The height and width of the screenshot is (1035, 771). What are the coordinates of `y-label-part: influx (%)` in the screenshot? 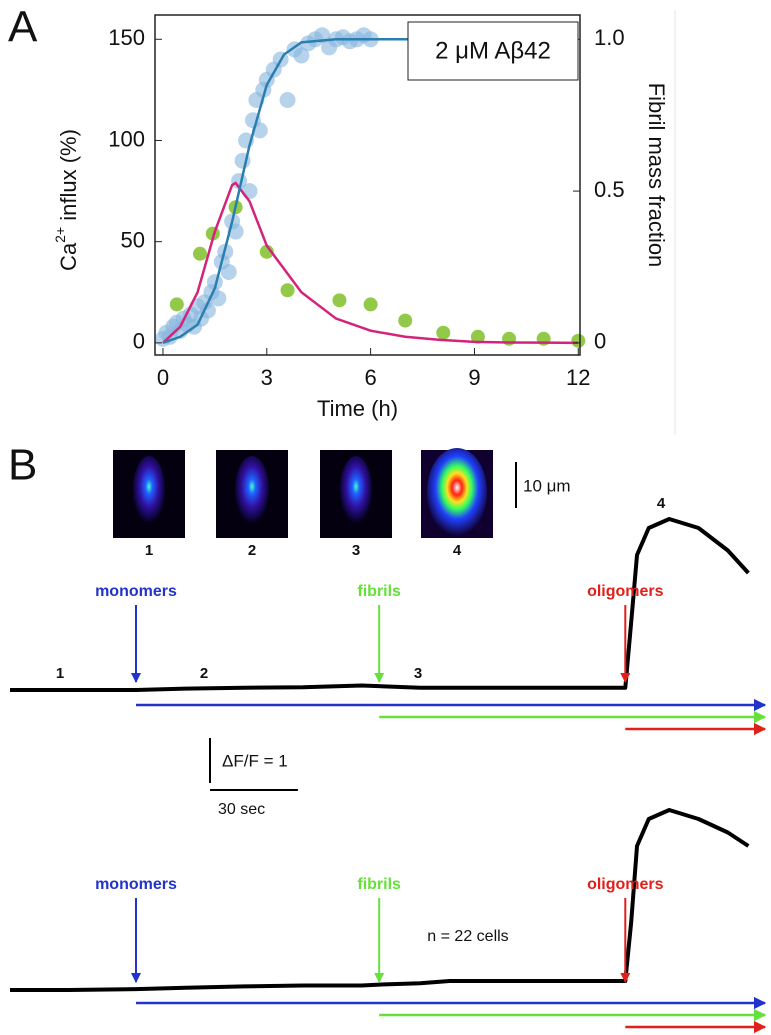 It's located at (68, 178).